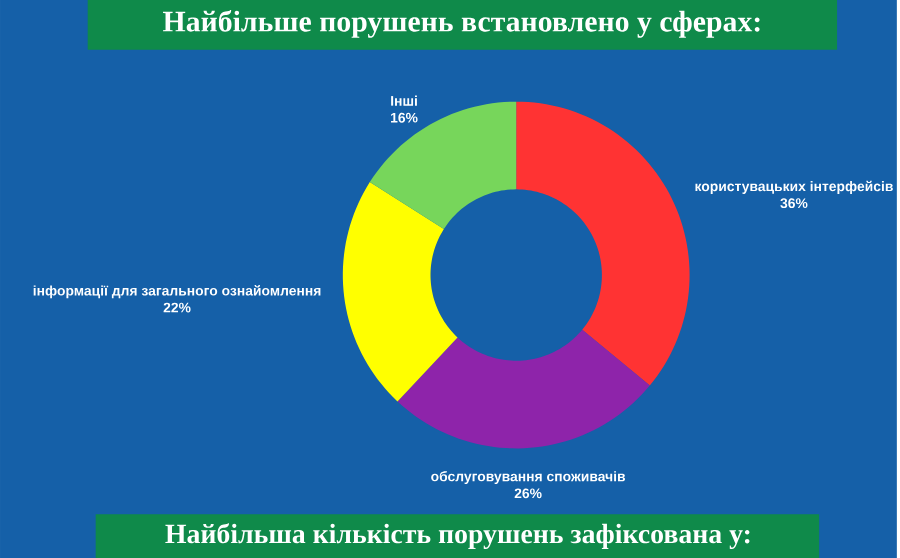  I want to click on text: Найбільша кількість порушень зафіксована у, so click(457, 536).